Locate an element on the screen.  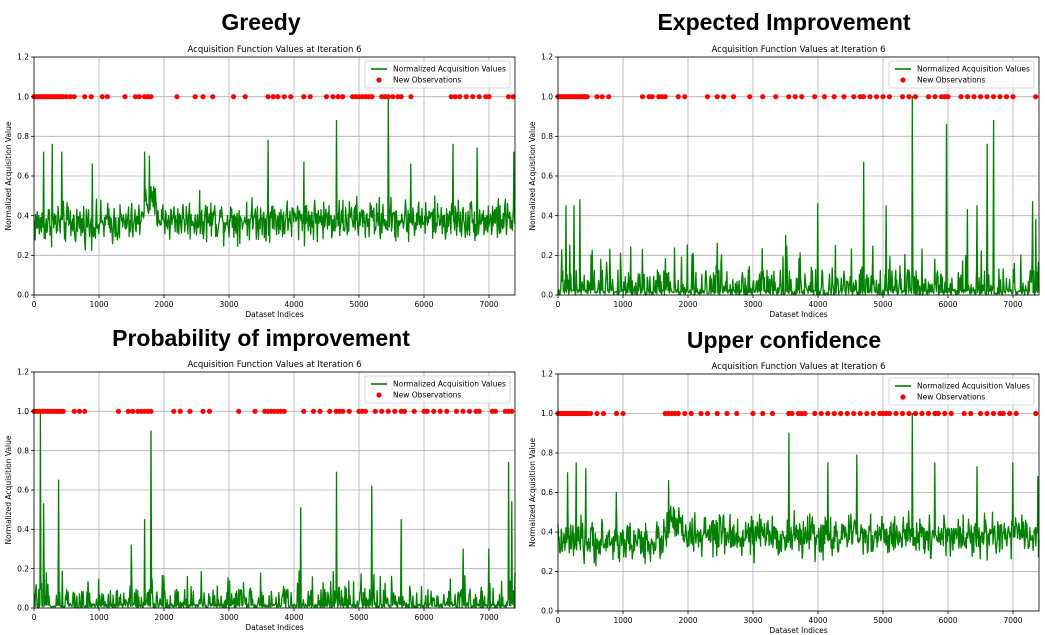
legend-swatch-marker is located at coordinates (903, 397).